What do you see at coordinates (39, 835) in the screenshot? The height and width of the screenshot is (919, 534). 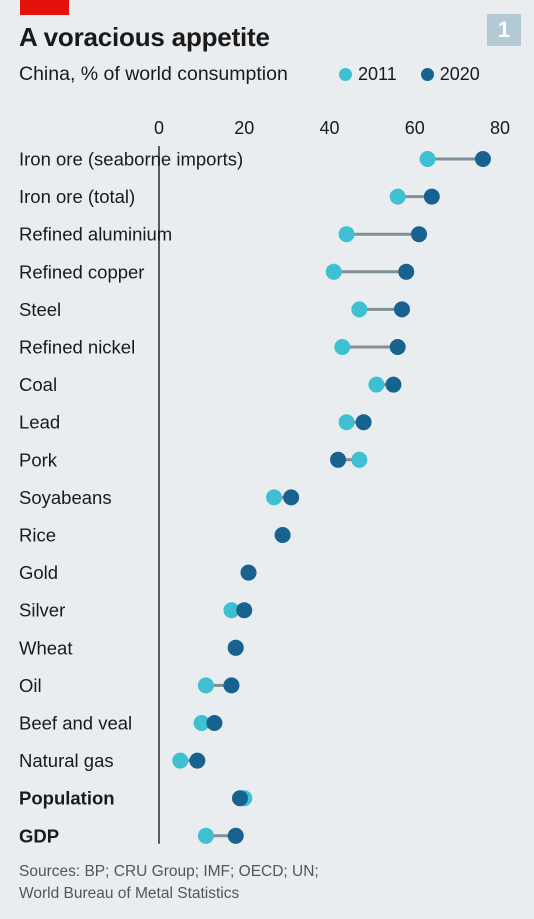 I see `category-label: GDP` at bounding box center [39, 835].